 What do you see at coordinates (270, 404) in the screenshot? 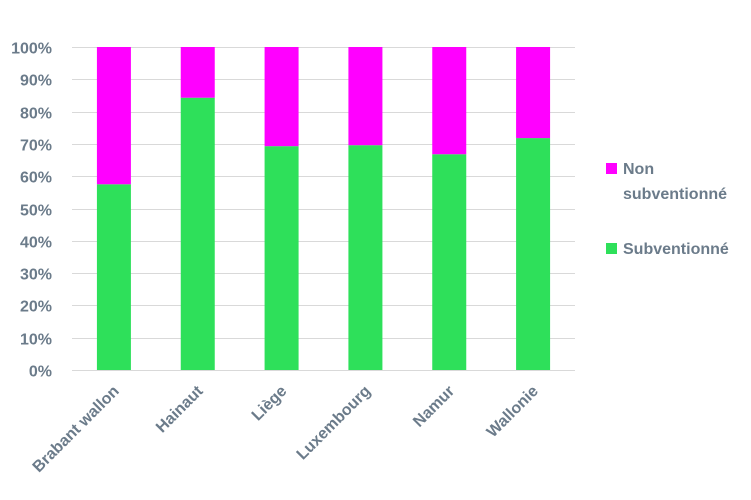
I see `x-category-label: Liège` at bounding box center [270, 404].